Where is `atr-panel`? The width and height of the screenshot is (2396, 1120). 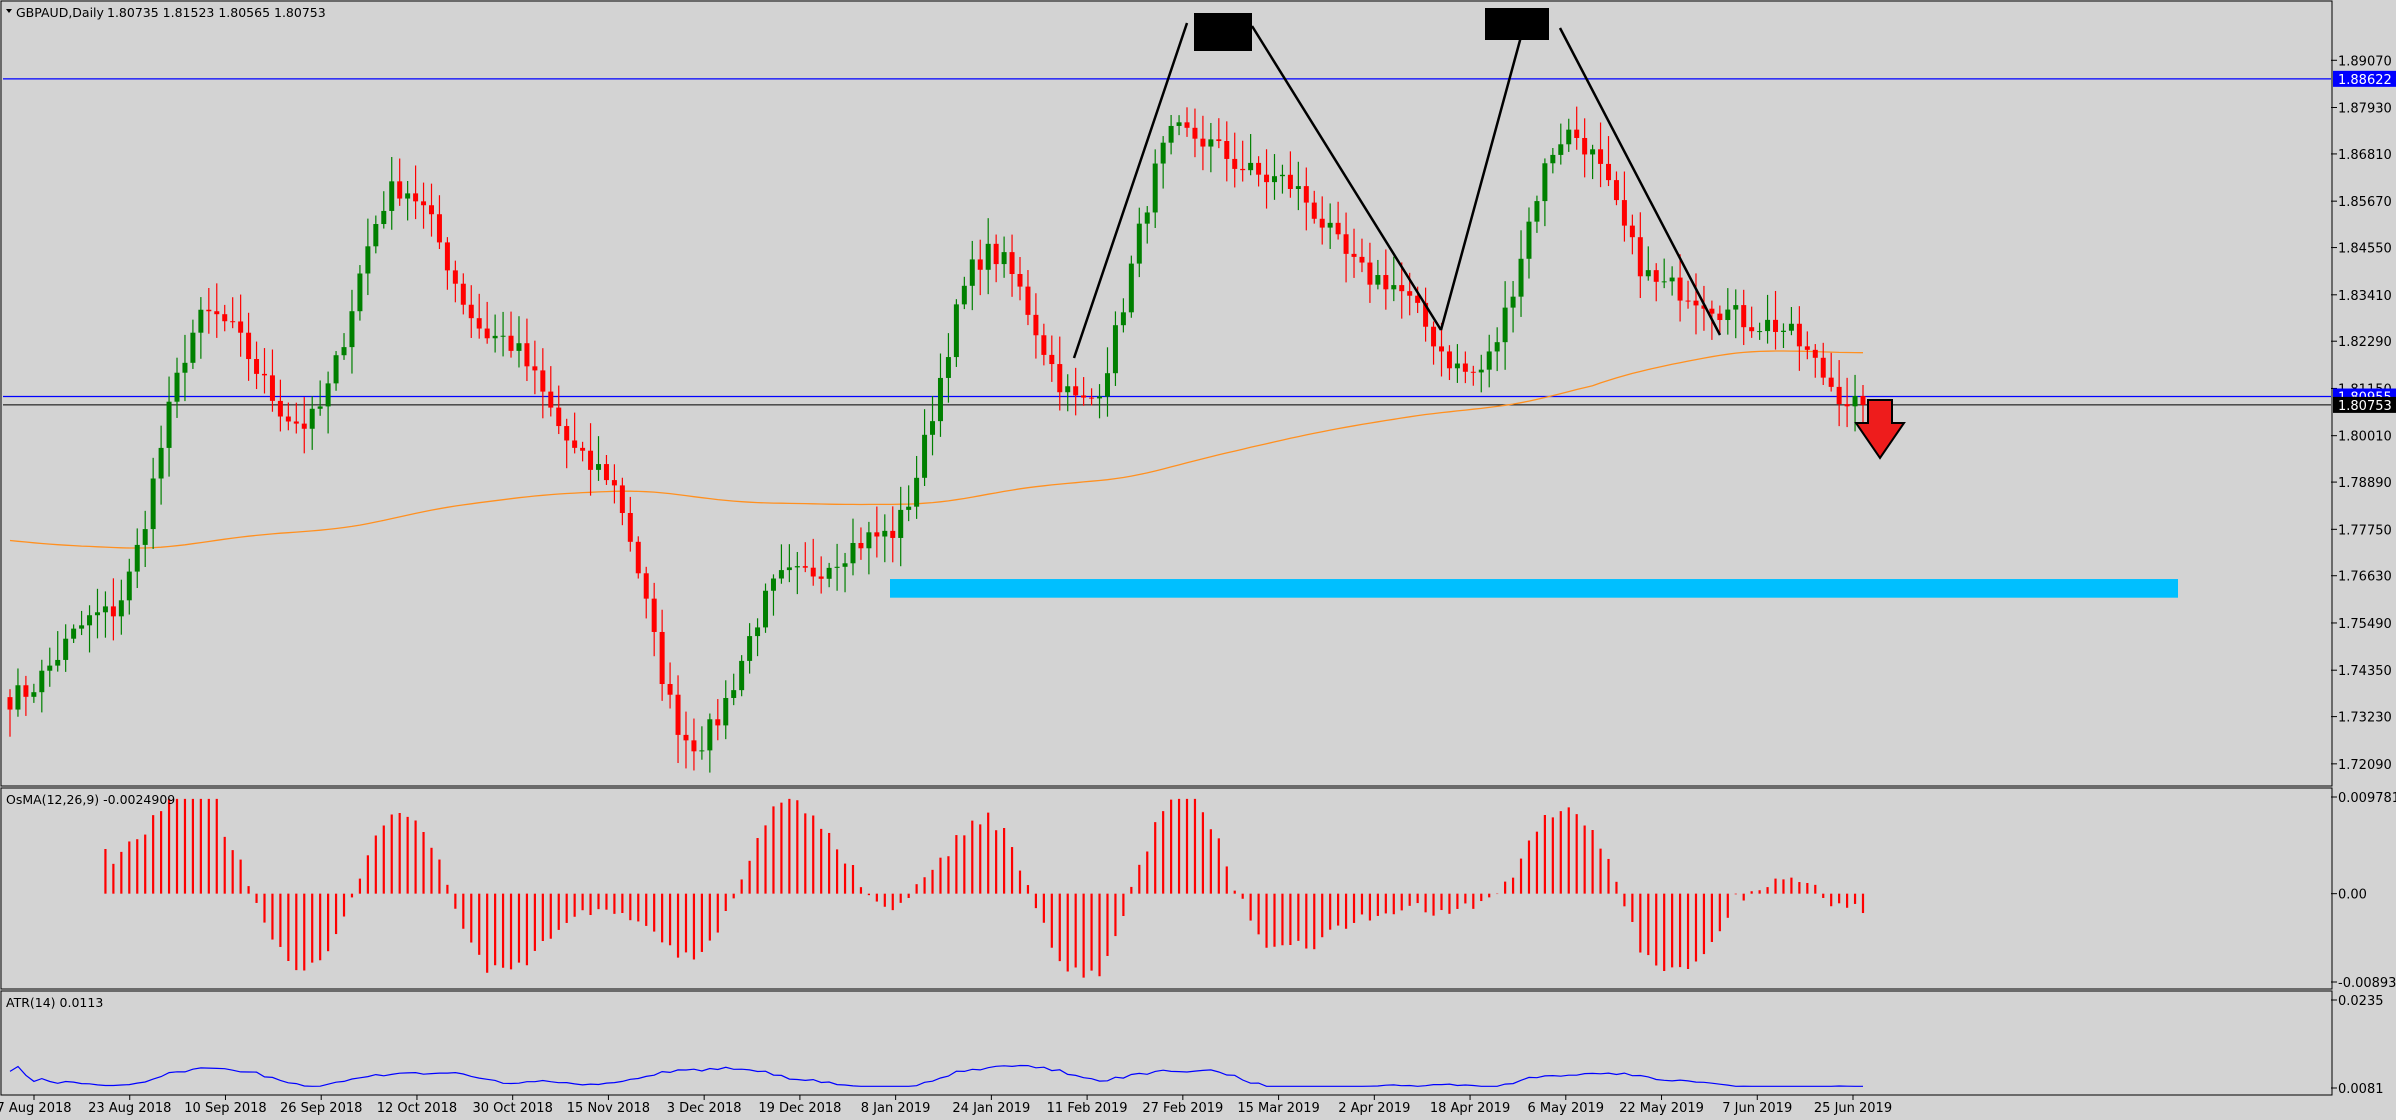 atr-panel is located at coordinates (1166, 1043).